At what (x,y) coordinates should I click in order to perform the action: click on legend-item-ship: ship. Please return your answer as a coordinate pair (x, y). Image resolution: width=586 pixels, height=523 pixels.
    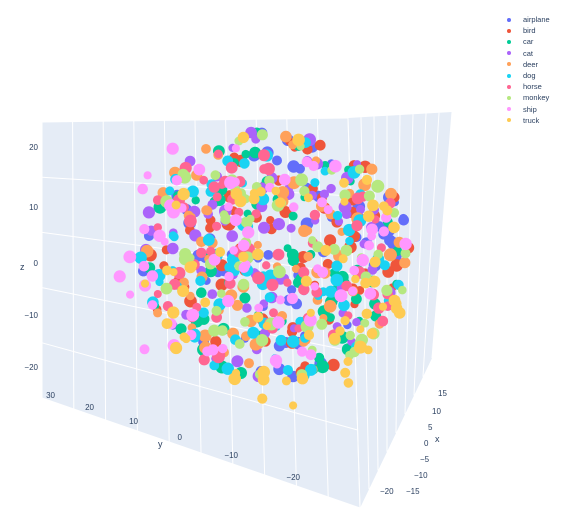
    Looking at the image, I should click on (526, 109).